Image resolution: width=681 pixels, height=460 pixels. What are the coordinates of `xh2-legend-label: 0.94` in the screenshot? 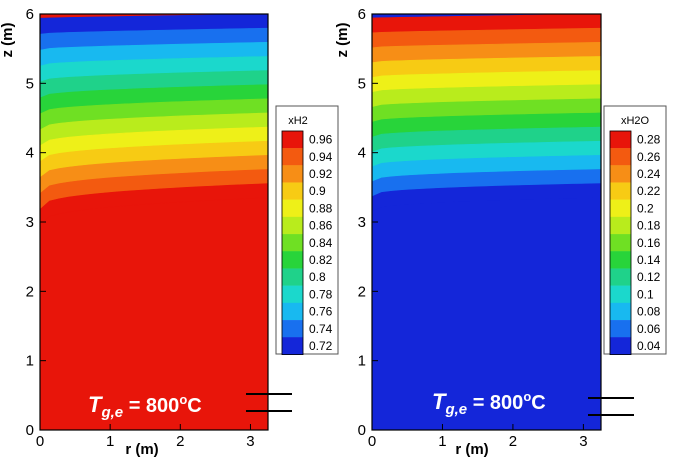 It's located at (321, 157).